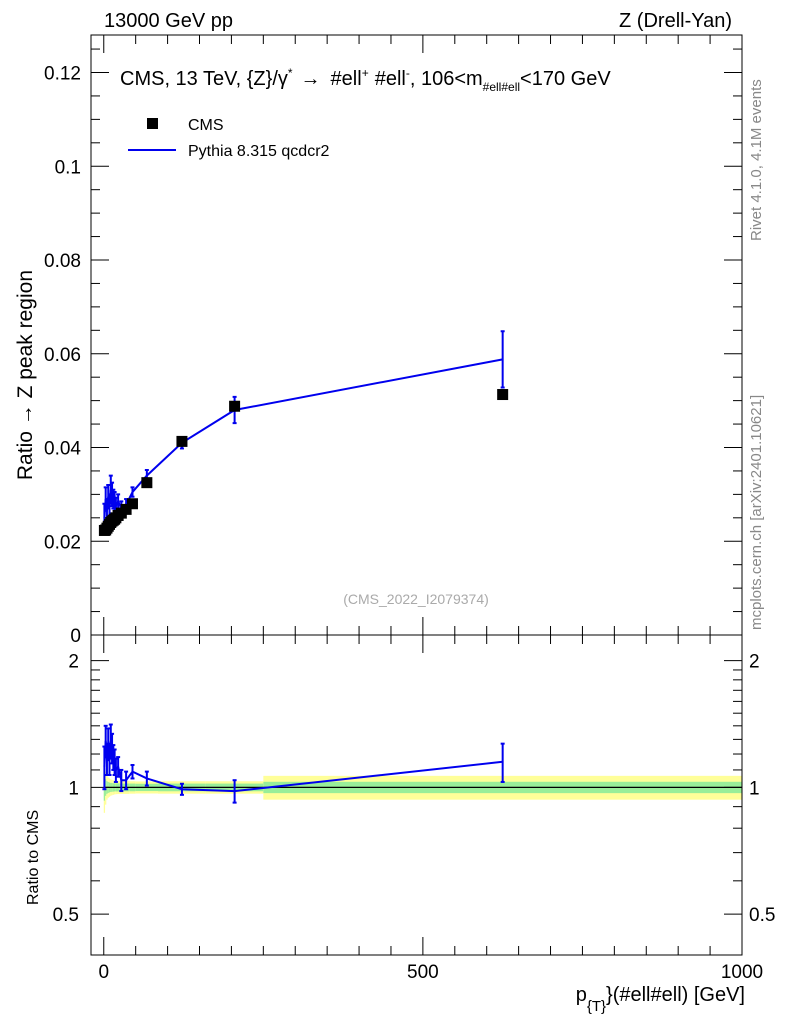 The height and width of the screenshot is (1024, 786). I want to click on legend-marker-cms, so click(152, 123).